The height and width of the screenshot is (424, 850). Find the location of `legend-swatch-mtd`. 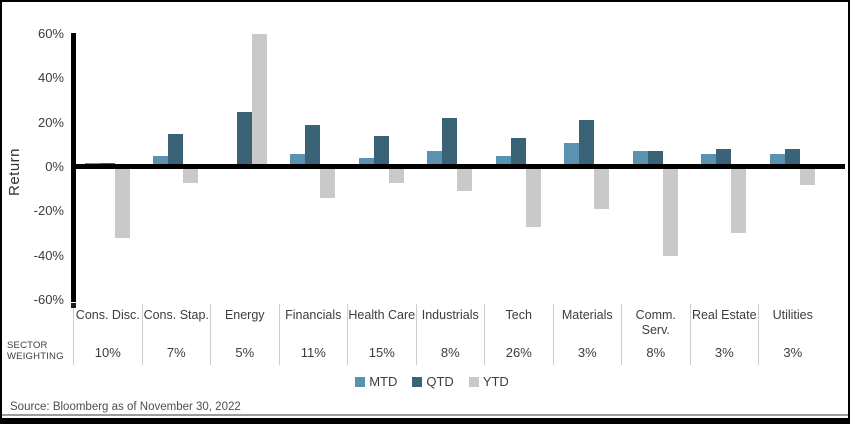

legend-swatch-mtd is located at coordinates (360, 381).